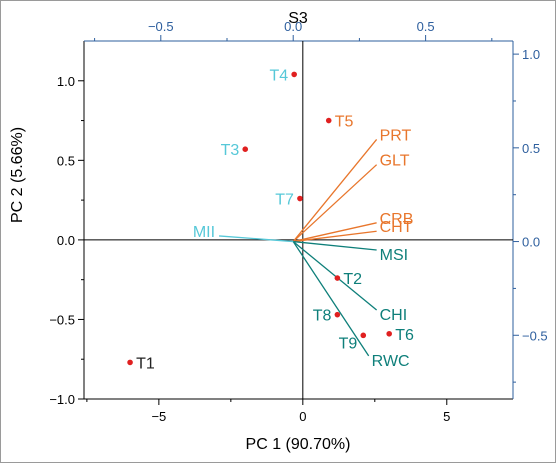  I want to click on top-tick-label: 0.5, so click(426, 26).